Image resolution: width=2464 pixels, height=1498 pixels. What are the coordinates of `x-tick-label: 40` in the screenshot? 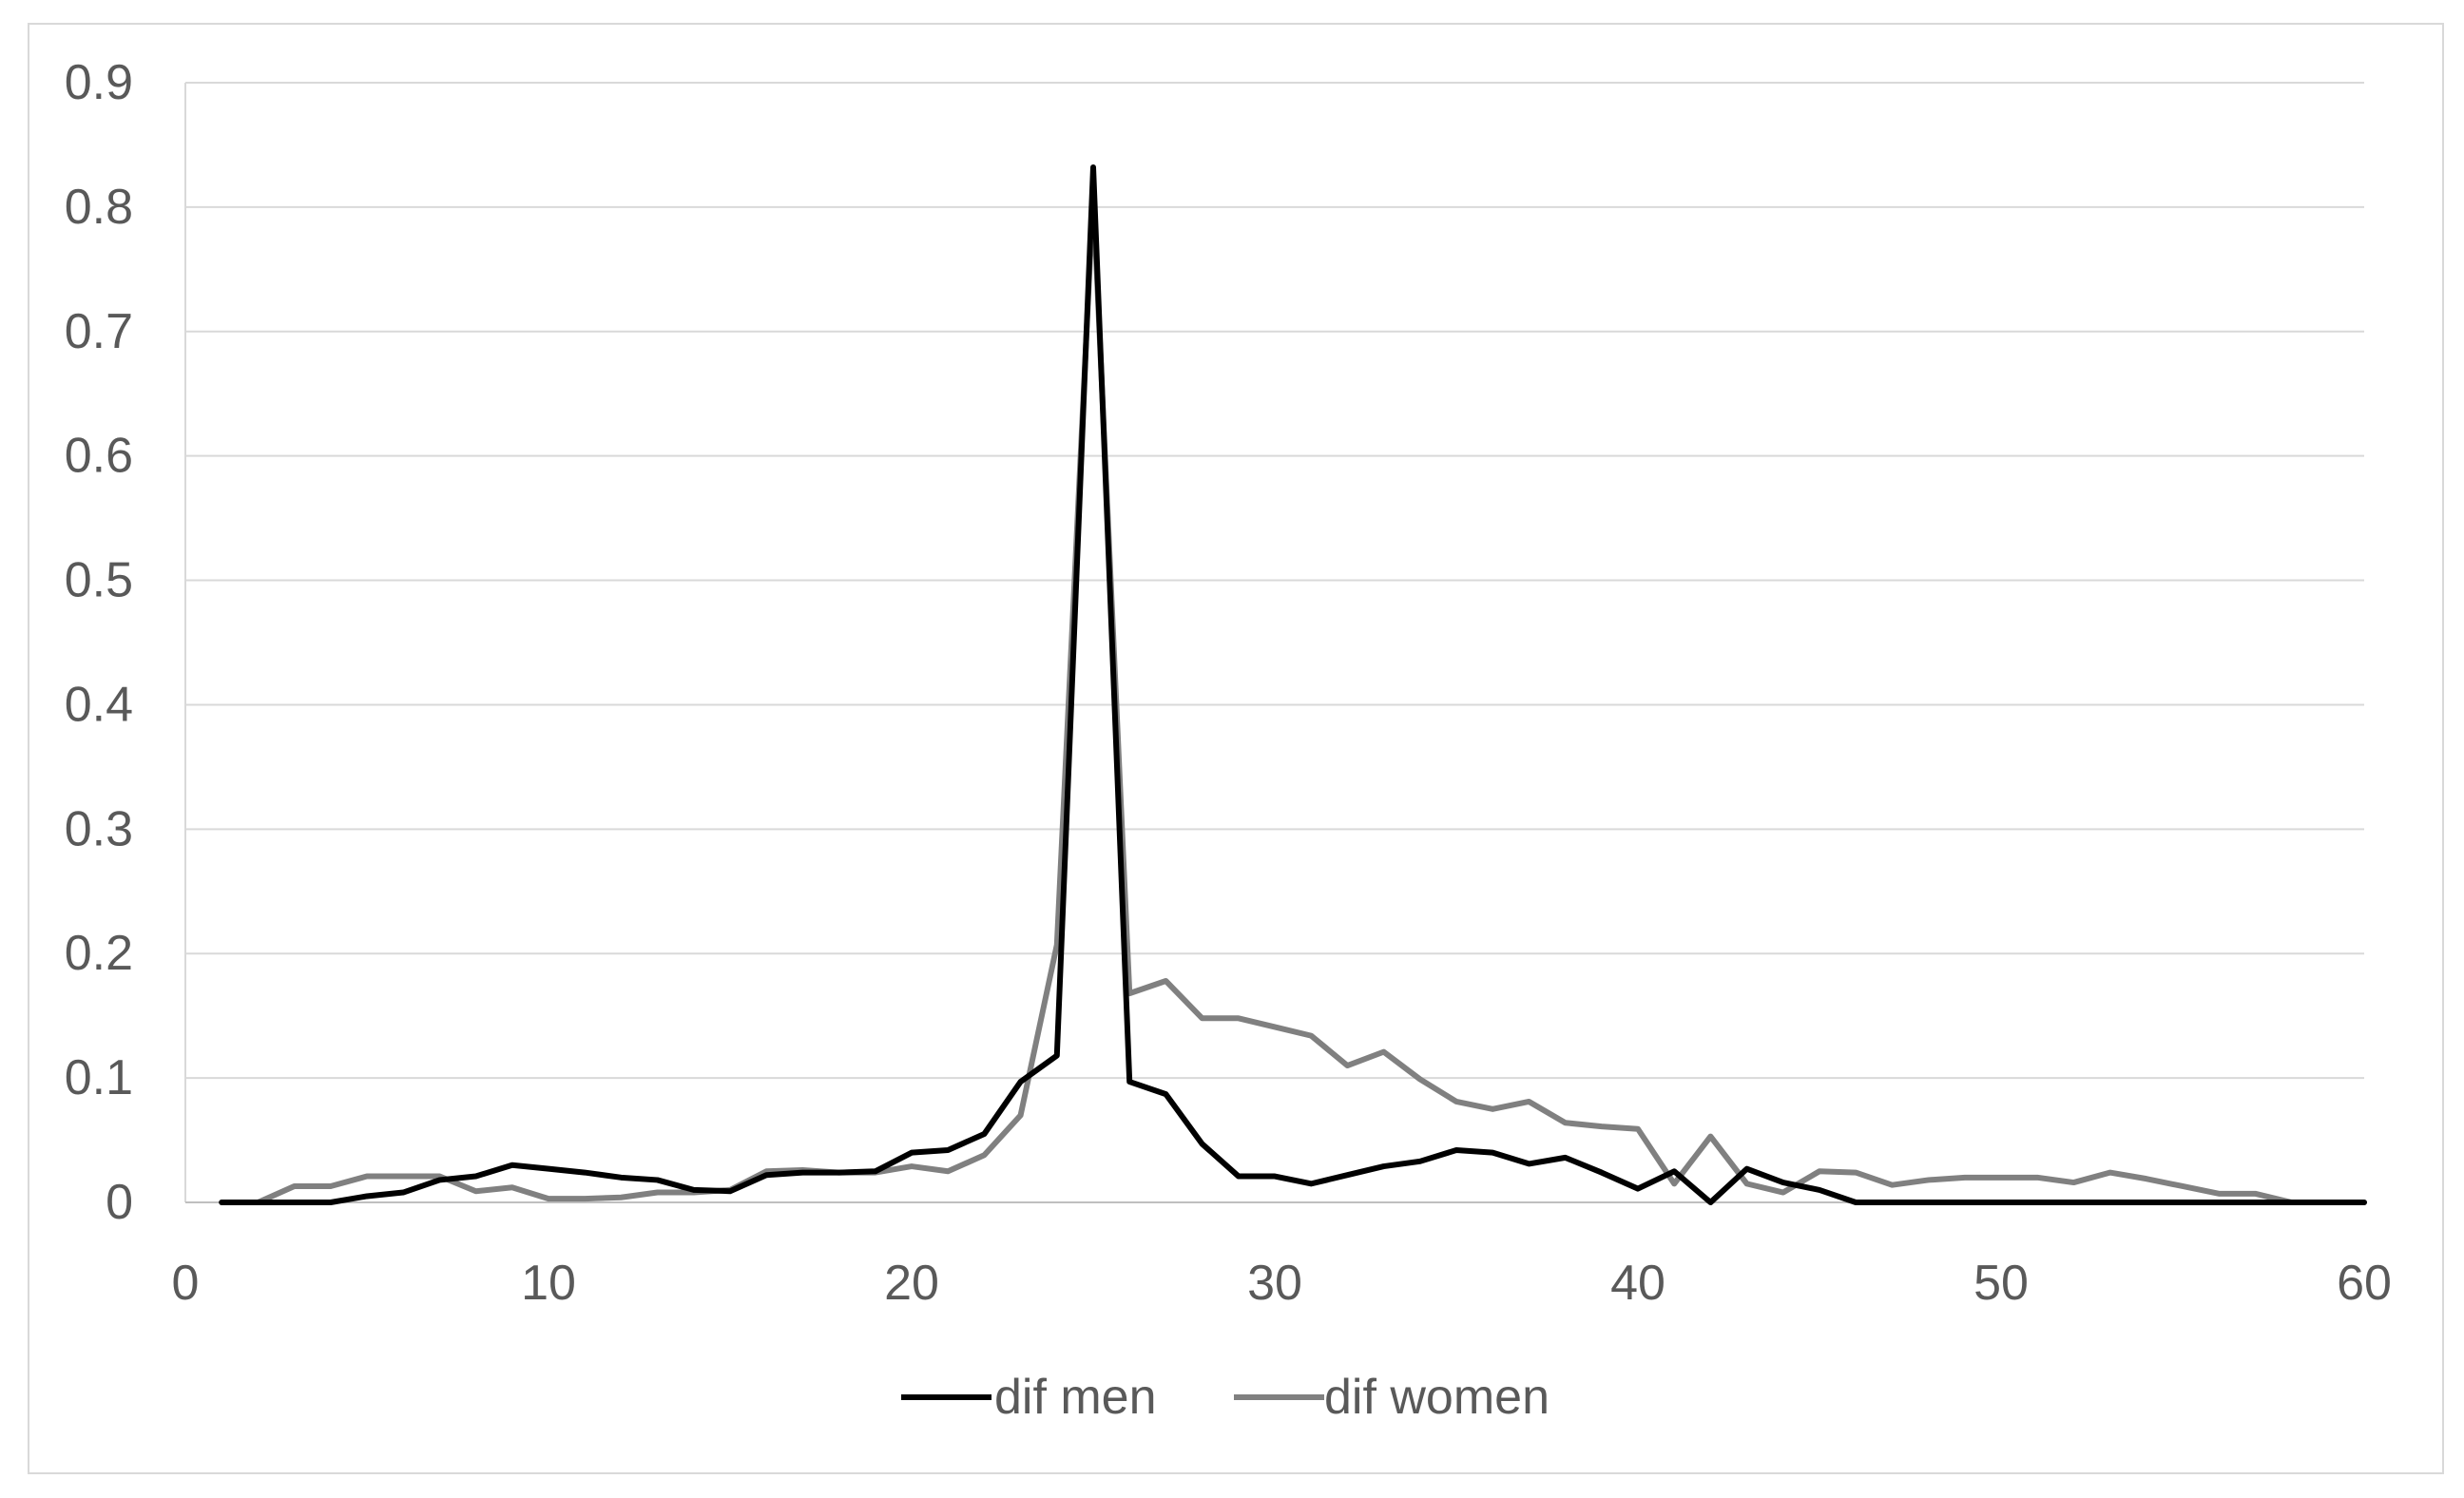 It's located at (1637, 1283).